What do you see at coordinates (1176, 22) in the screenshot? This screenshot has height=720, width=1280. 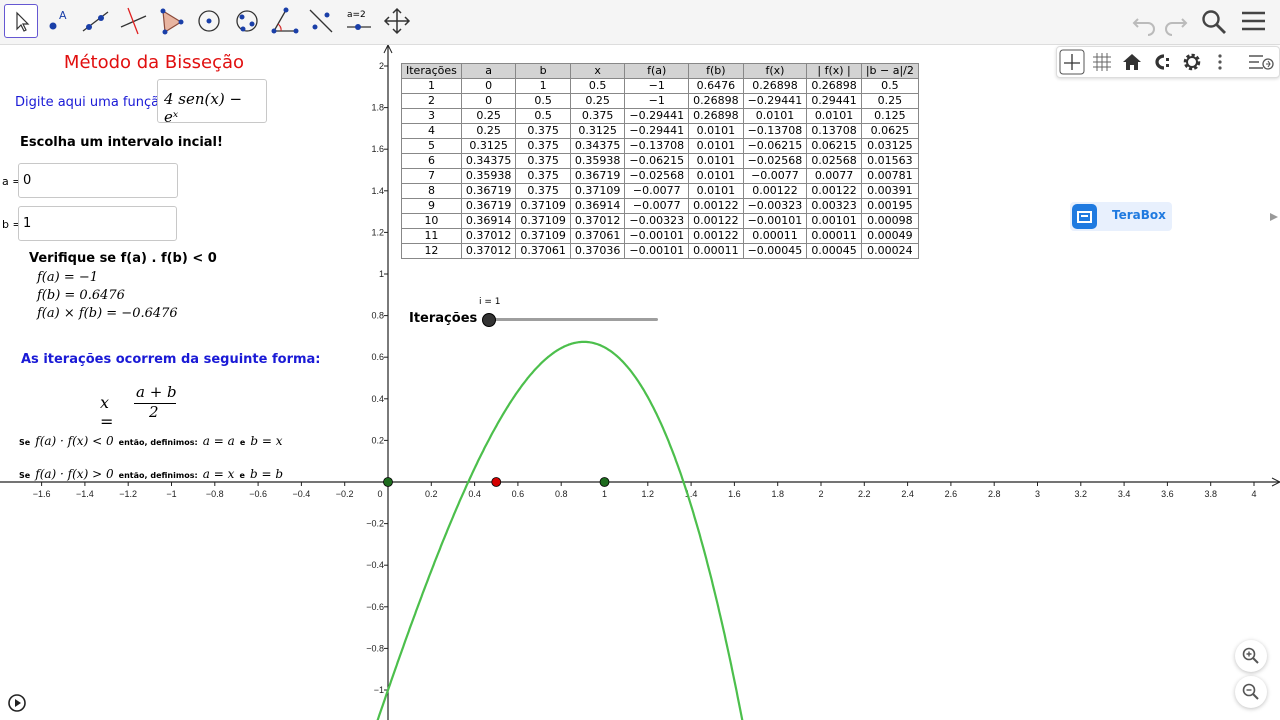 I see `redo-icon` at bounding box center [1176, 22].